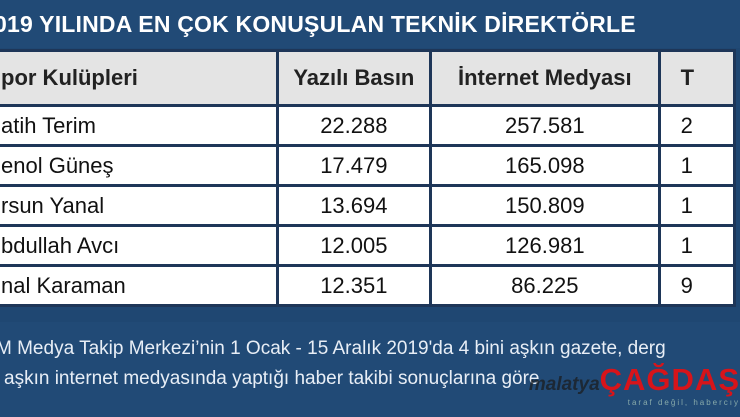 The image size is (740, 417). What do you see at coordinates (353, 165) in the screenshot?
I see `print-count: 17.479` at bounding box center [353, 165].